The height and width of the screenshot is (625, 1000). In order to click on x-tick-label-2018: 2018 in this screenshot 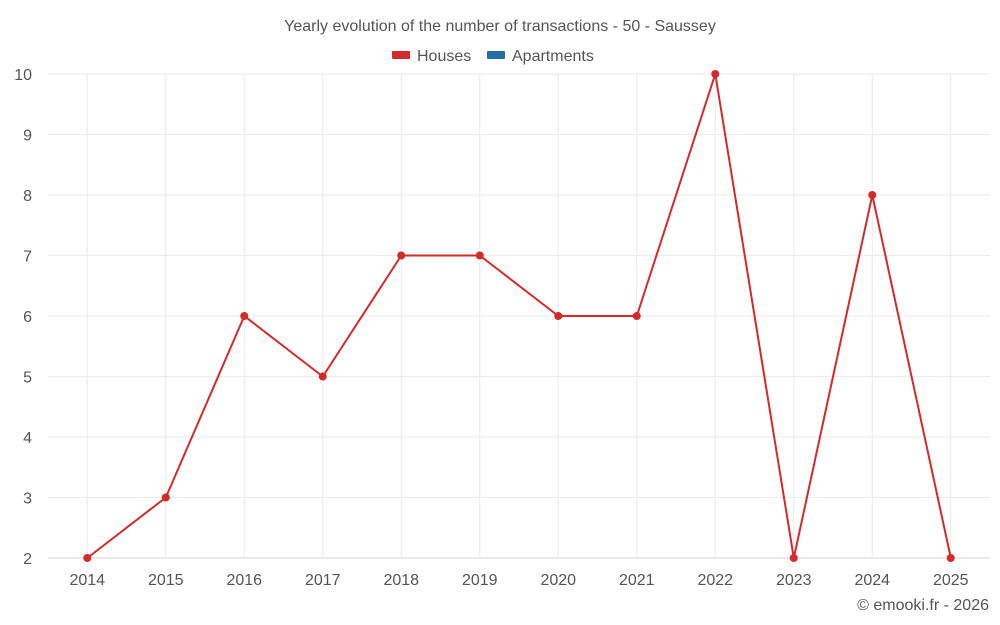, I will do `click(401, 580)`.